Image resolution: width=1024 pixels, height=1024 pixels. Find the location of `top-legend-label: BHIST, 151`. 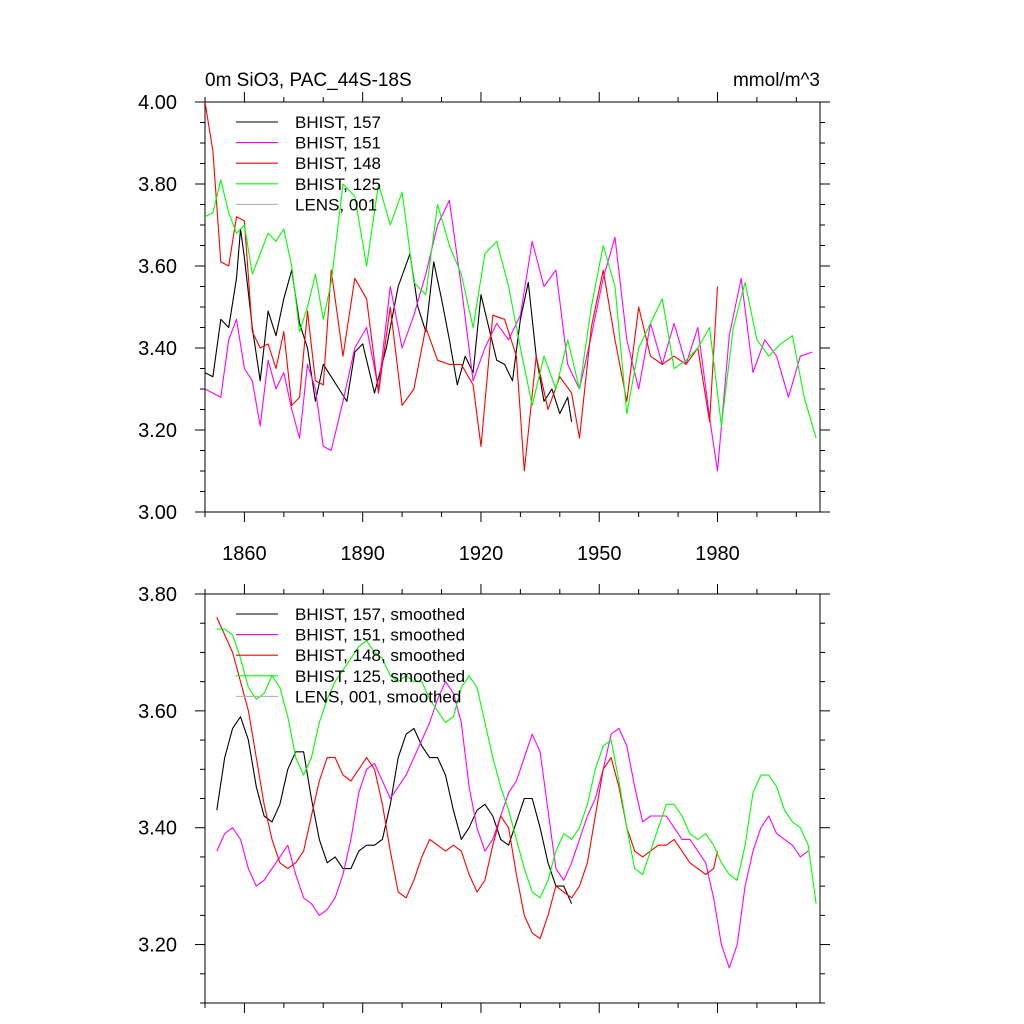

top-legend-label: BHIST, 151 is located at coordinates (338, 143).